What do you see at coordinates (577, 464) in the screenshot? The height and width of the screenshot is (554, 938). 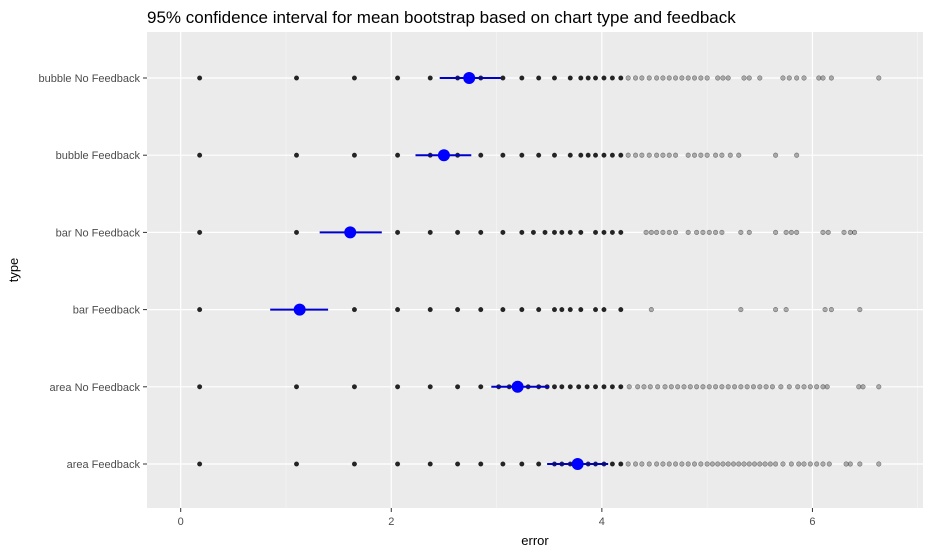 I see `mean-marker` at bounding box center [577, 464].